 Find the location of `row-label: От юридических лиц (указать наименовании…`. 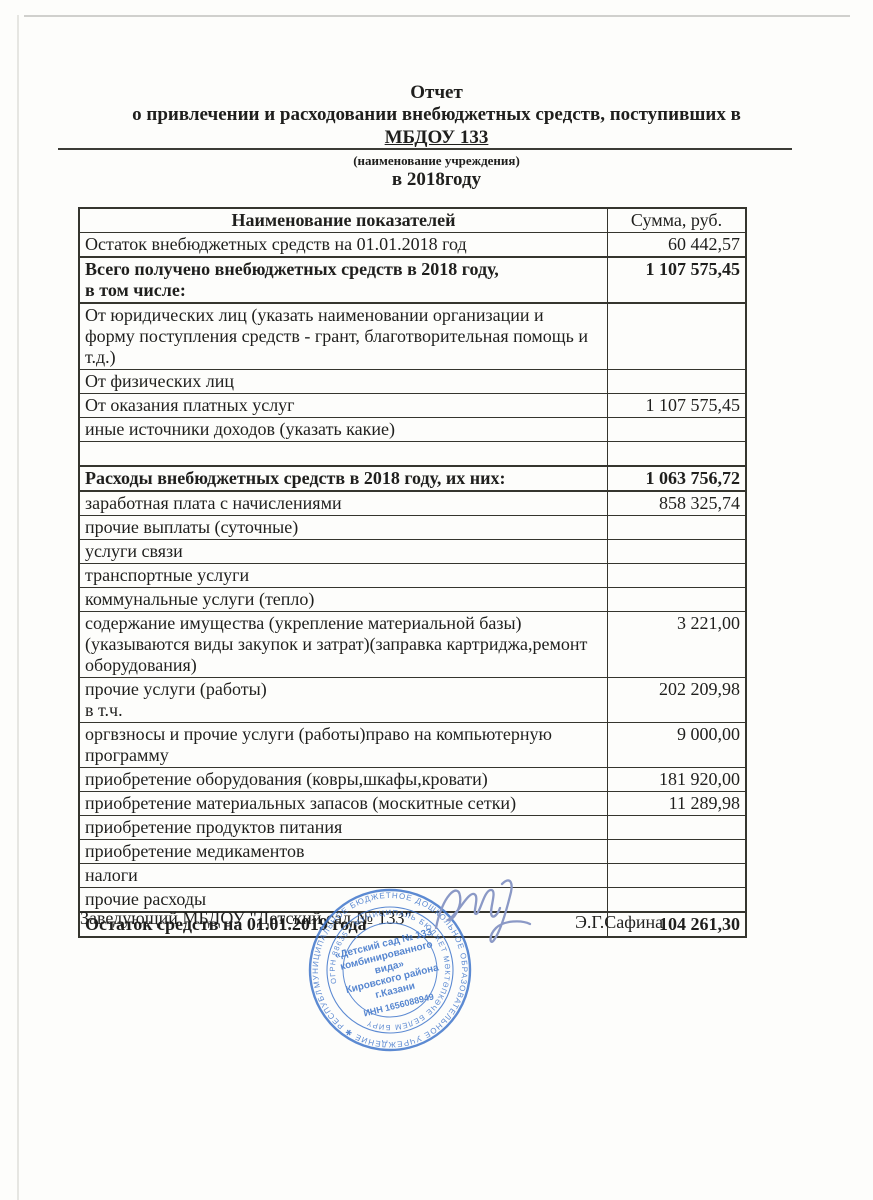

row-label: От юридических лиц (указать наименовании… is located at coordinates (343, 336).